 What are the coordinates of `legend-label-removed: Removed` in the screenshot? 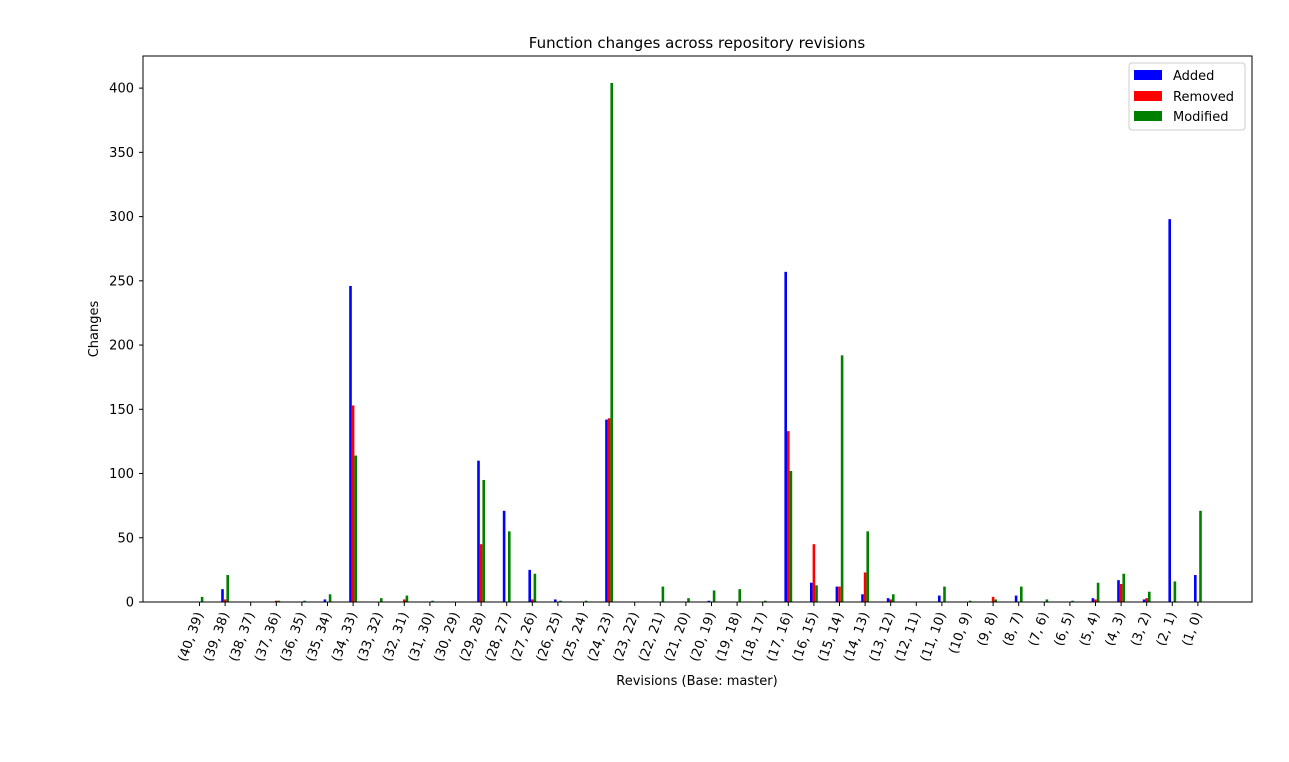 It's located at (1203, 97).